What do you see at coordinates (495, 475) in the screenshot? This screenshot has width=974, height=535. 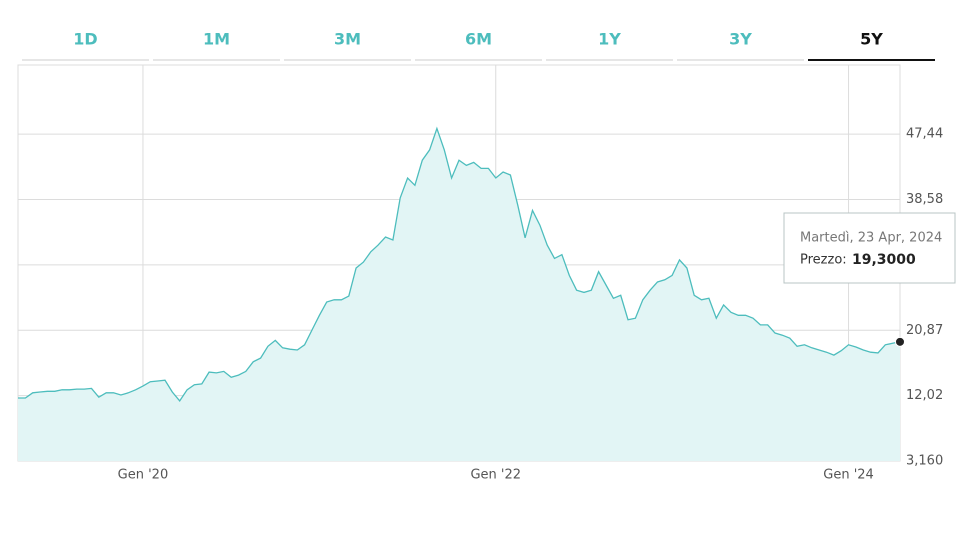 I see `x-tick-label: Gen '22` at bounding box center [495, 475].